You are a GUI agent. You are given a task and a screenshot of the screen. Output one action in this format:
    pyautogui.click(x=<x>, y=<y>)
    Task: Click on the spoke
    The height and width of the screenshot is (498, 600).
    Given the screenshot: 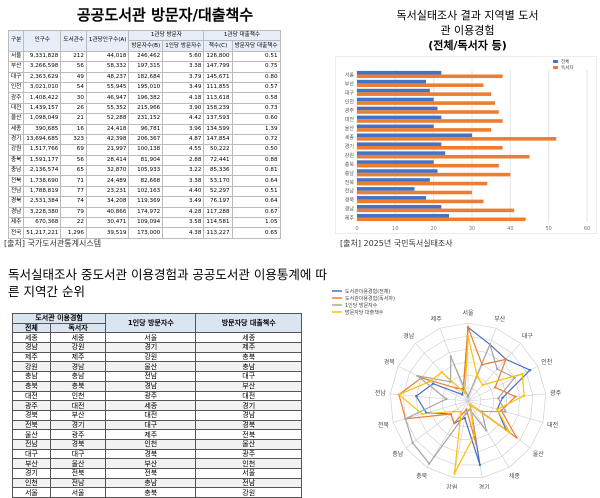 What is the action you would take?
    pyautogui.click(x=488, y=434)
    